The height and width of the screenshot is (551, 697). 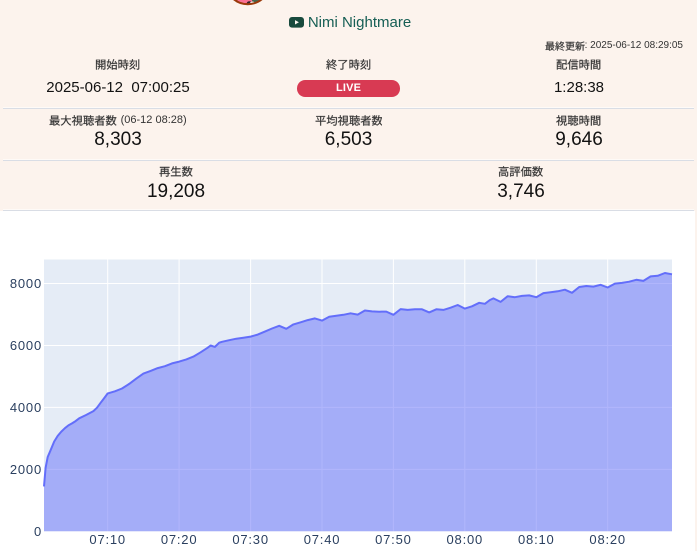 What do you see at coordinates (536, 539) in the screenshot?
I see `svg-text: 08:10` at bounding box center [536, 539].